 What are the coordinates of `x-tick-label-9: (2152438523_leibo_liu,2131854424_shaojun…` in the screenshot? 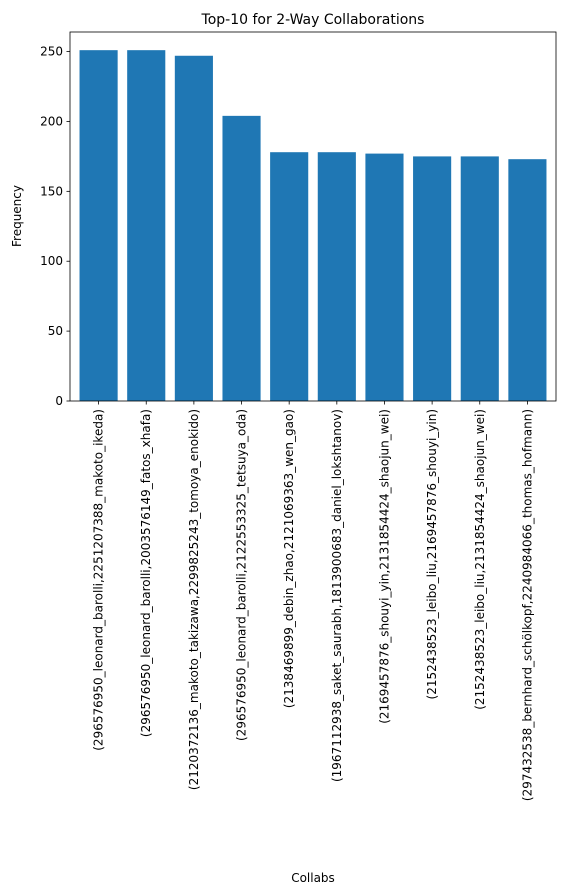 It's located at (480, 559).